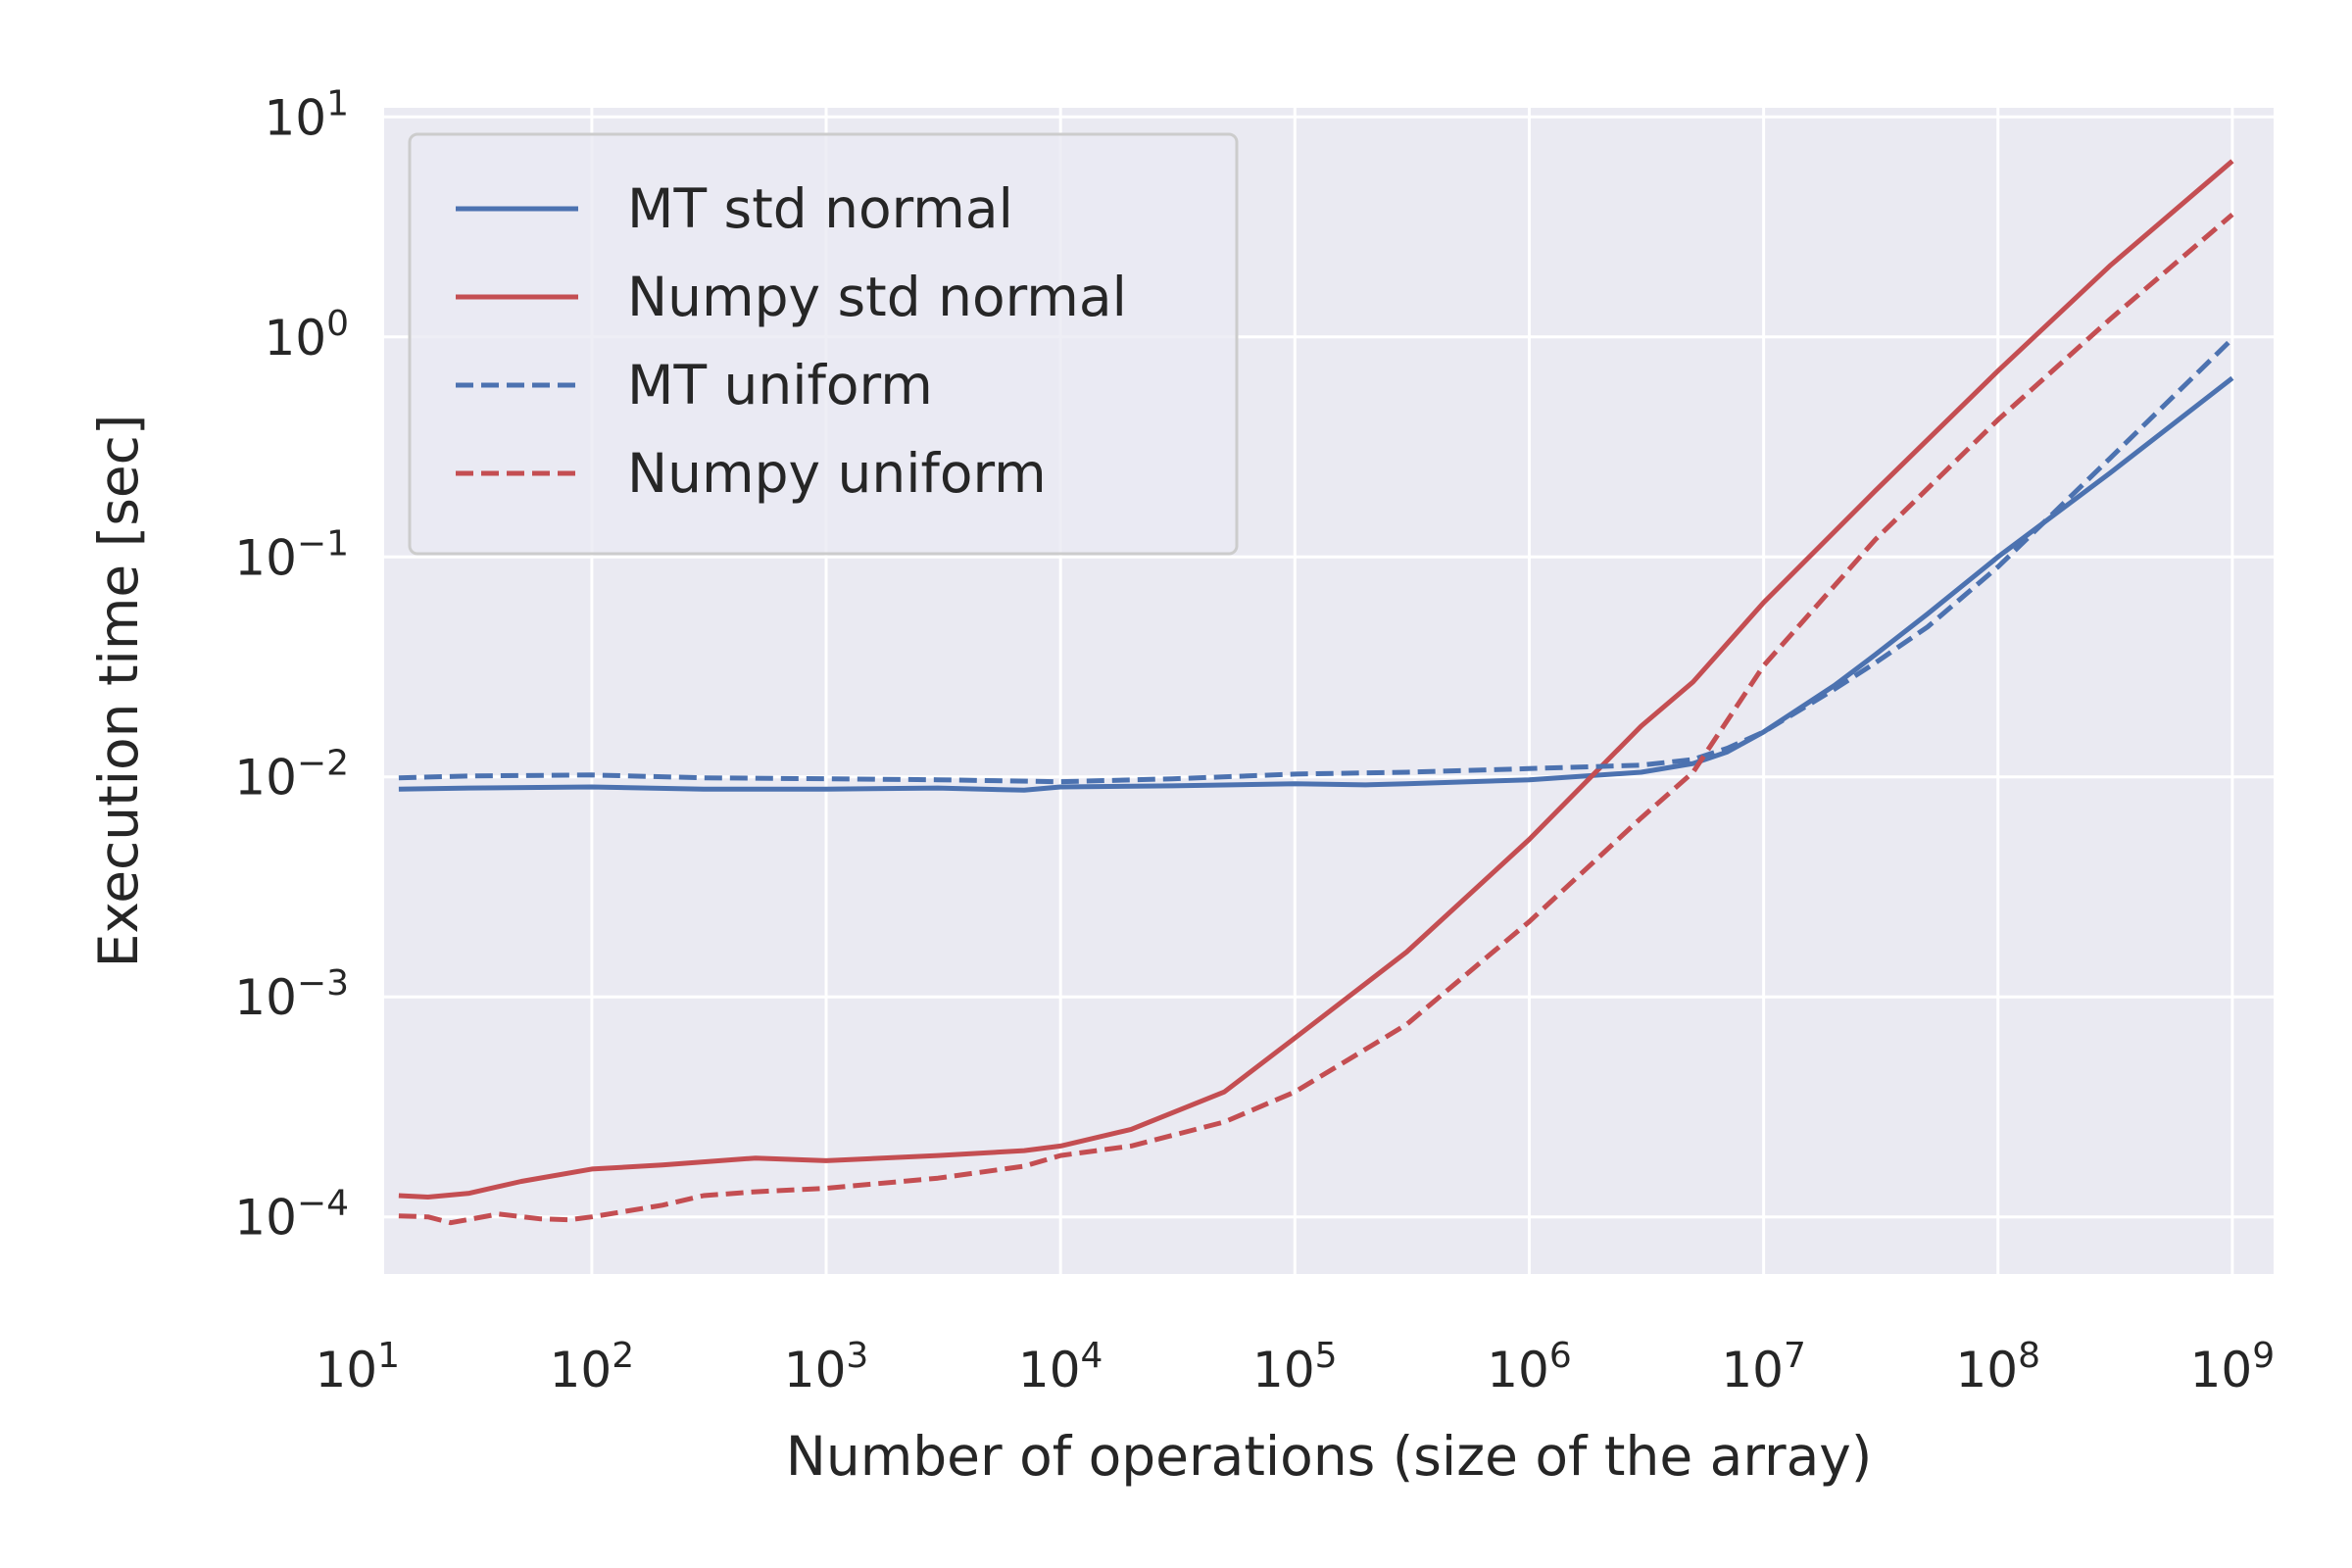  What do you see at coordinates (291, 1215) in the screenshot?
I see `y-tick-label: 10⁻⁴` at bounding box center [291, 1215].